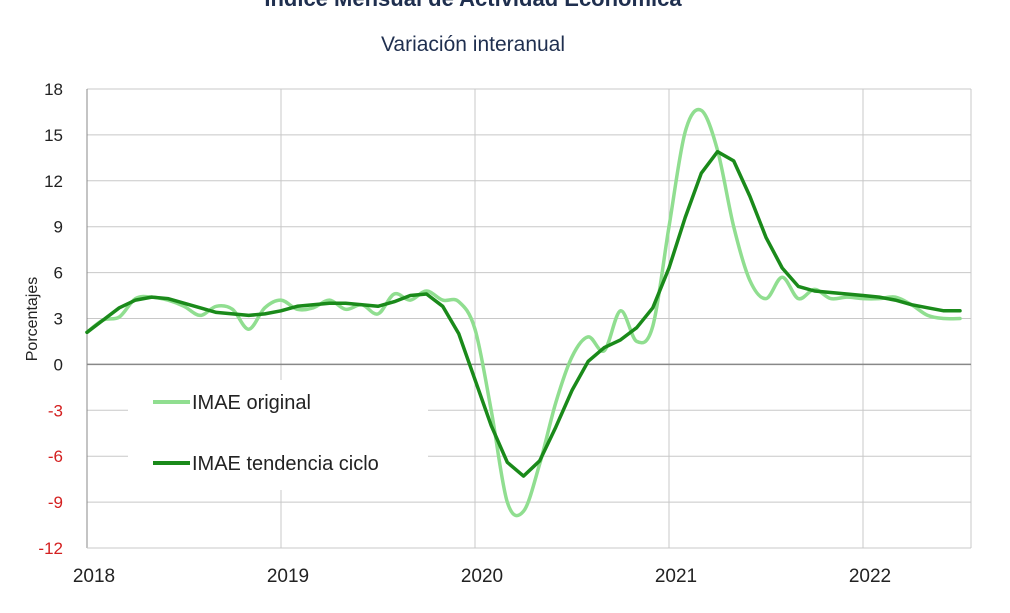 This screenshot has width=1010, height=613. Describe the element at coordinates (288, 576) in the screenshot. I see `x-tick-label: 2019` at that location.